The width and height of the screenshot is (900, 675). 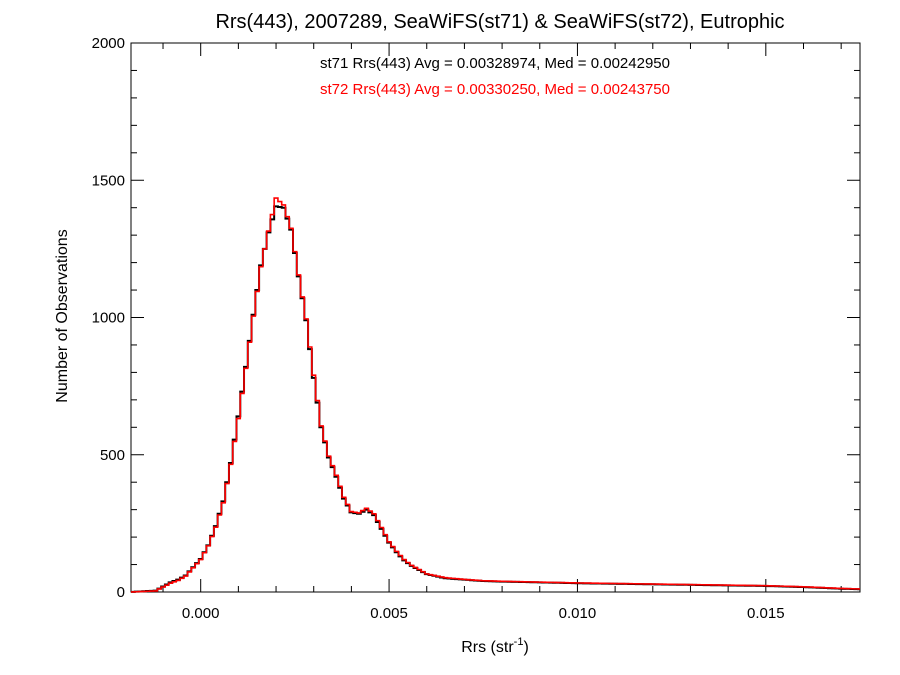 What do you see at coordinates (112, 455) in the screenshot?
I see `y-tick-label: 500` at bounding box center [112, 455].